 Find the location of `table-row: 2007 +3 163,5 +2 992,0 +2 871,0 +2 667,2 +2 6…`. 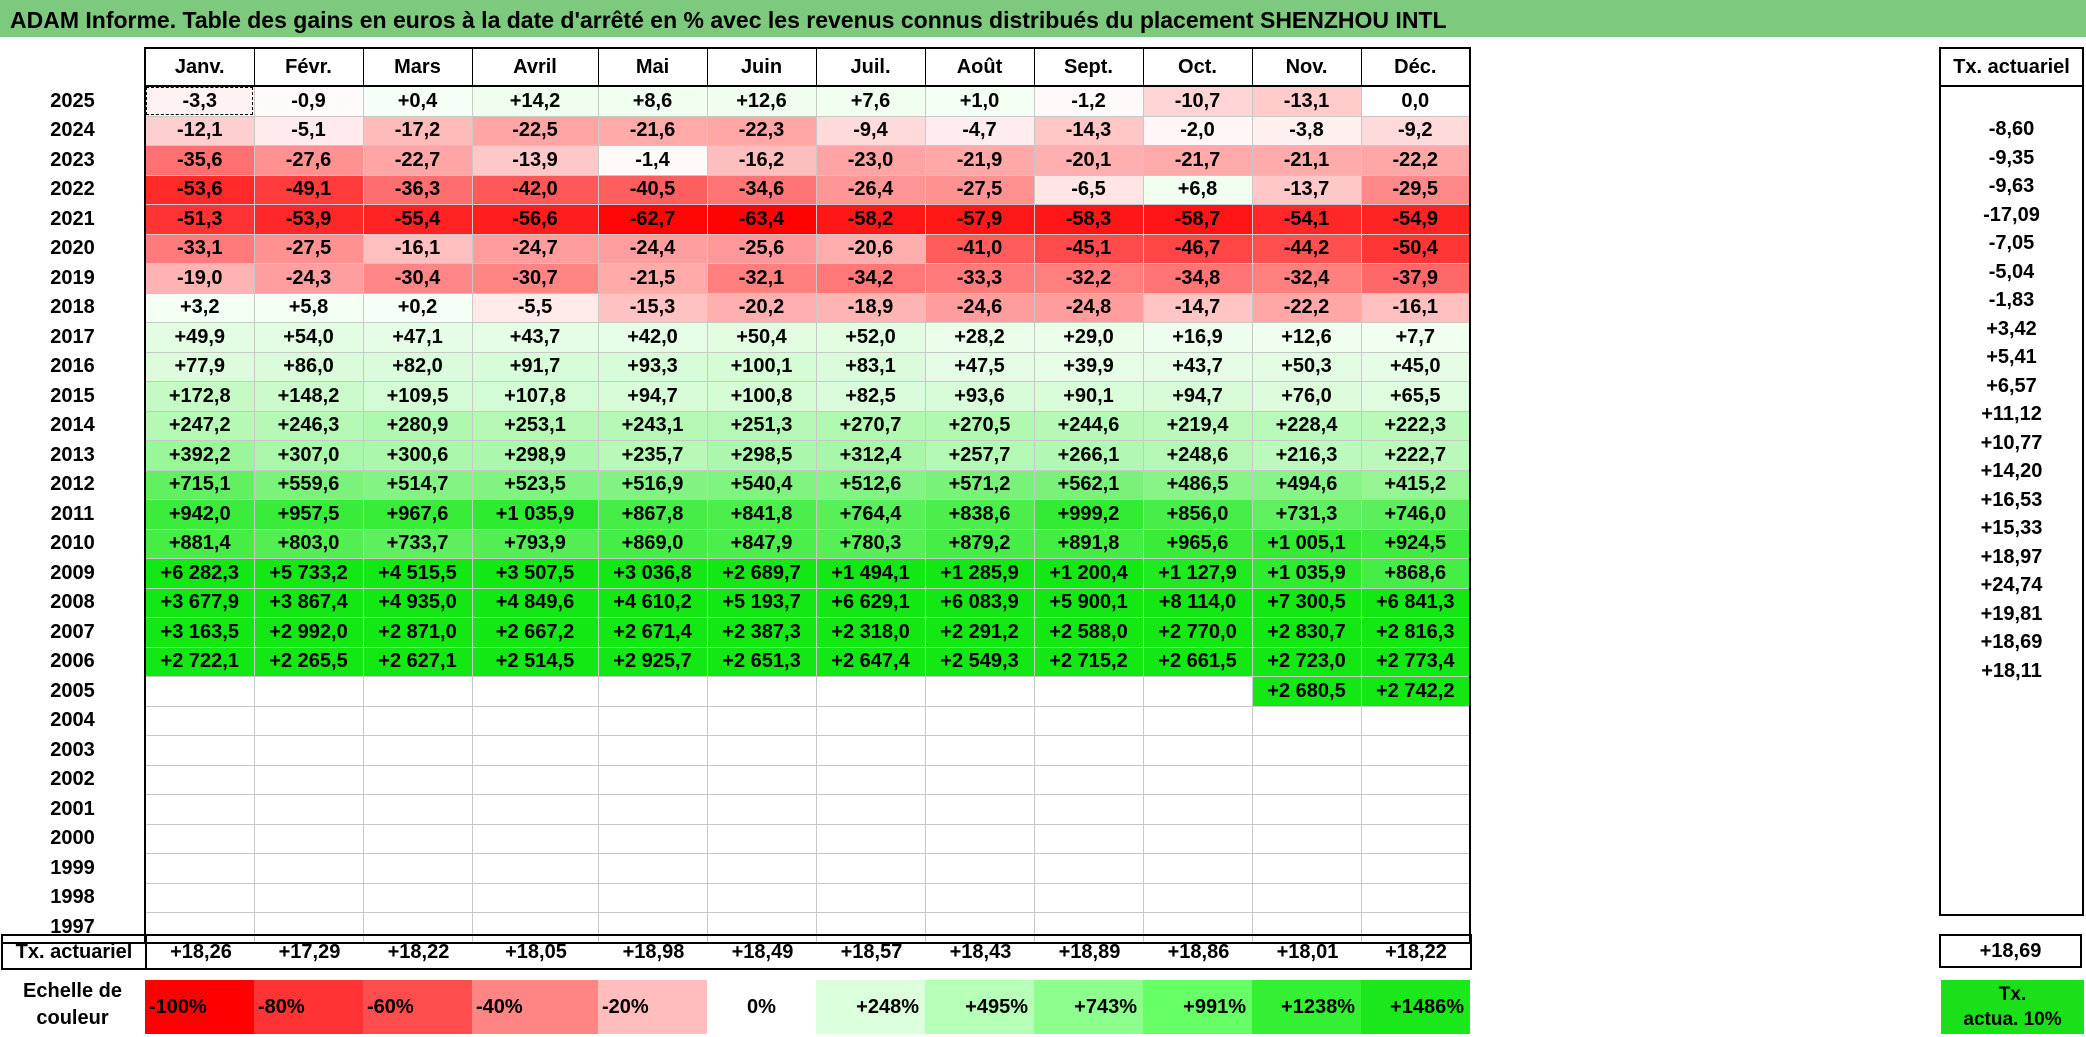

table-row: 2007 +3 163,5 +2 992,0 +2 871,0 +2 667,2 +2 6… is located at coordinates (736, 632).